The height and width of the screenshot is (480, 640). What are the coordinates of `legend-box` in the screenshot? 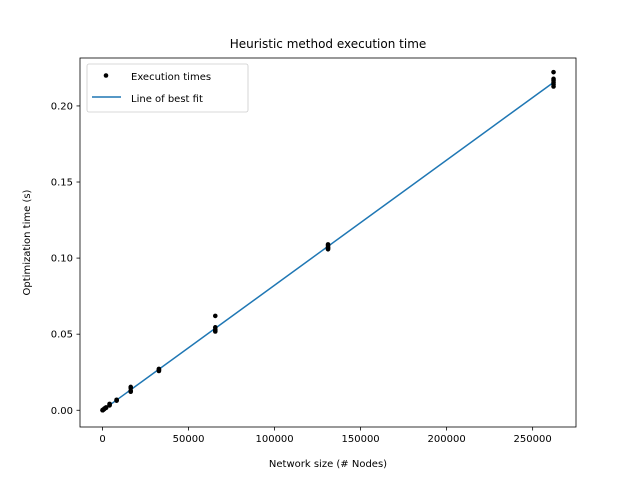 It's located at (167, 88).